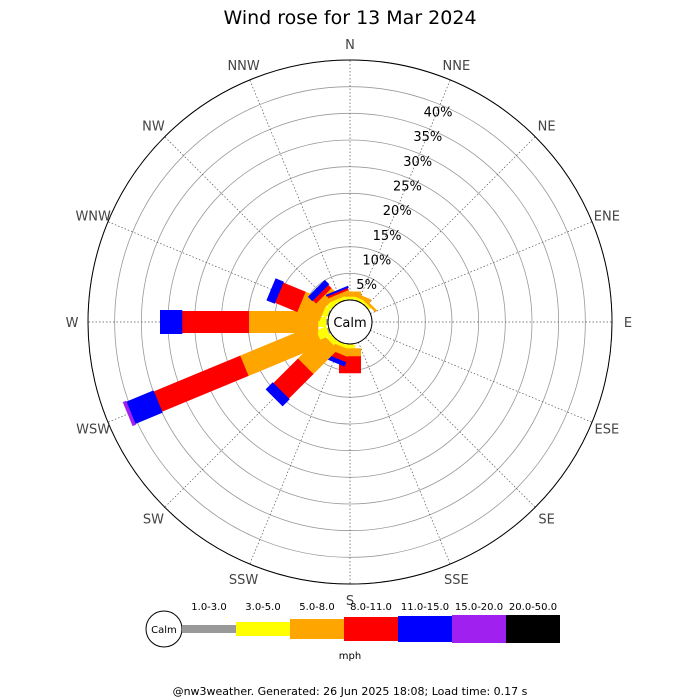 This screenshot has height=700, width=700. Describe the element at coordinates (350, 45) in the screenshot. I see `direction-label-n: N` at that location.